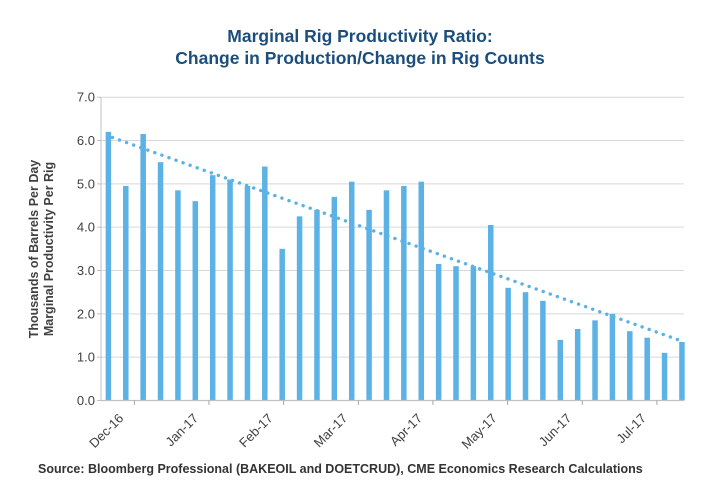 Image resolution: width=720 pixels, height=500 pixels. Describe the element at coordinates (86, 140) in the screenshot. I see `y-tick-label: 6.0` at that location.